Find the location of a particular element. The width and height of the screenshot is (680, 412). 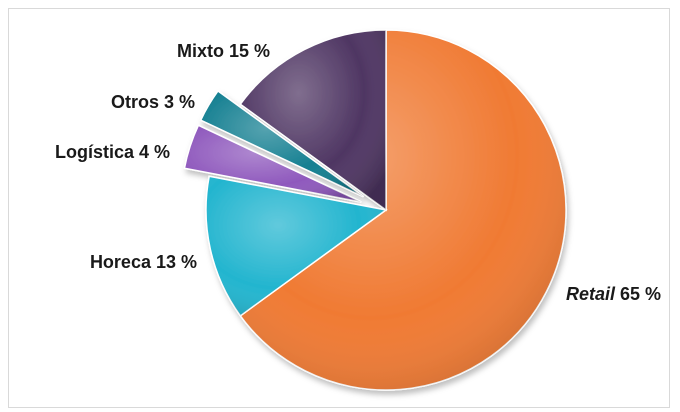

pie-label-otros: Otros 3 % is located at coordinates (153, 102).